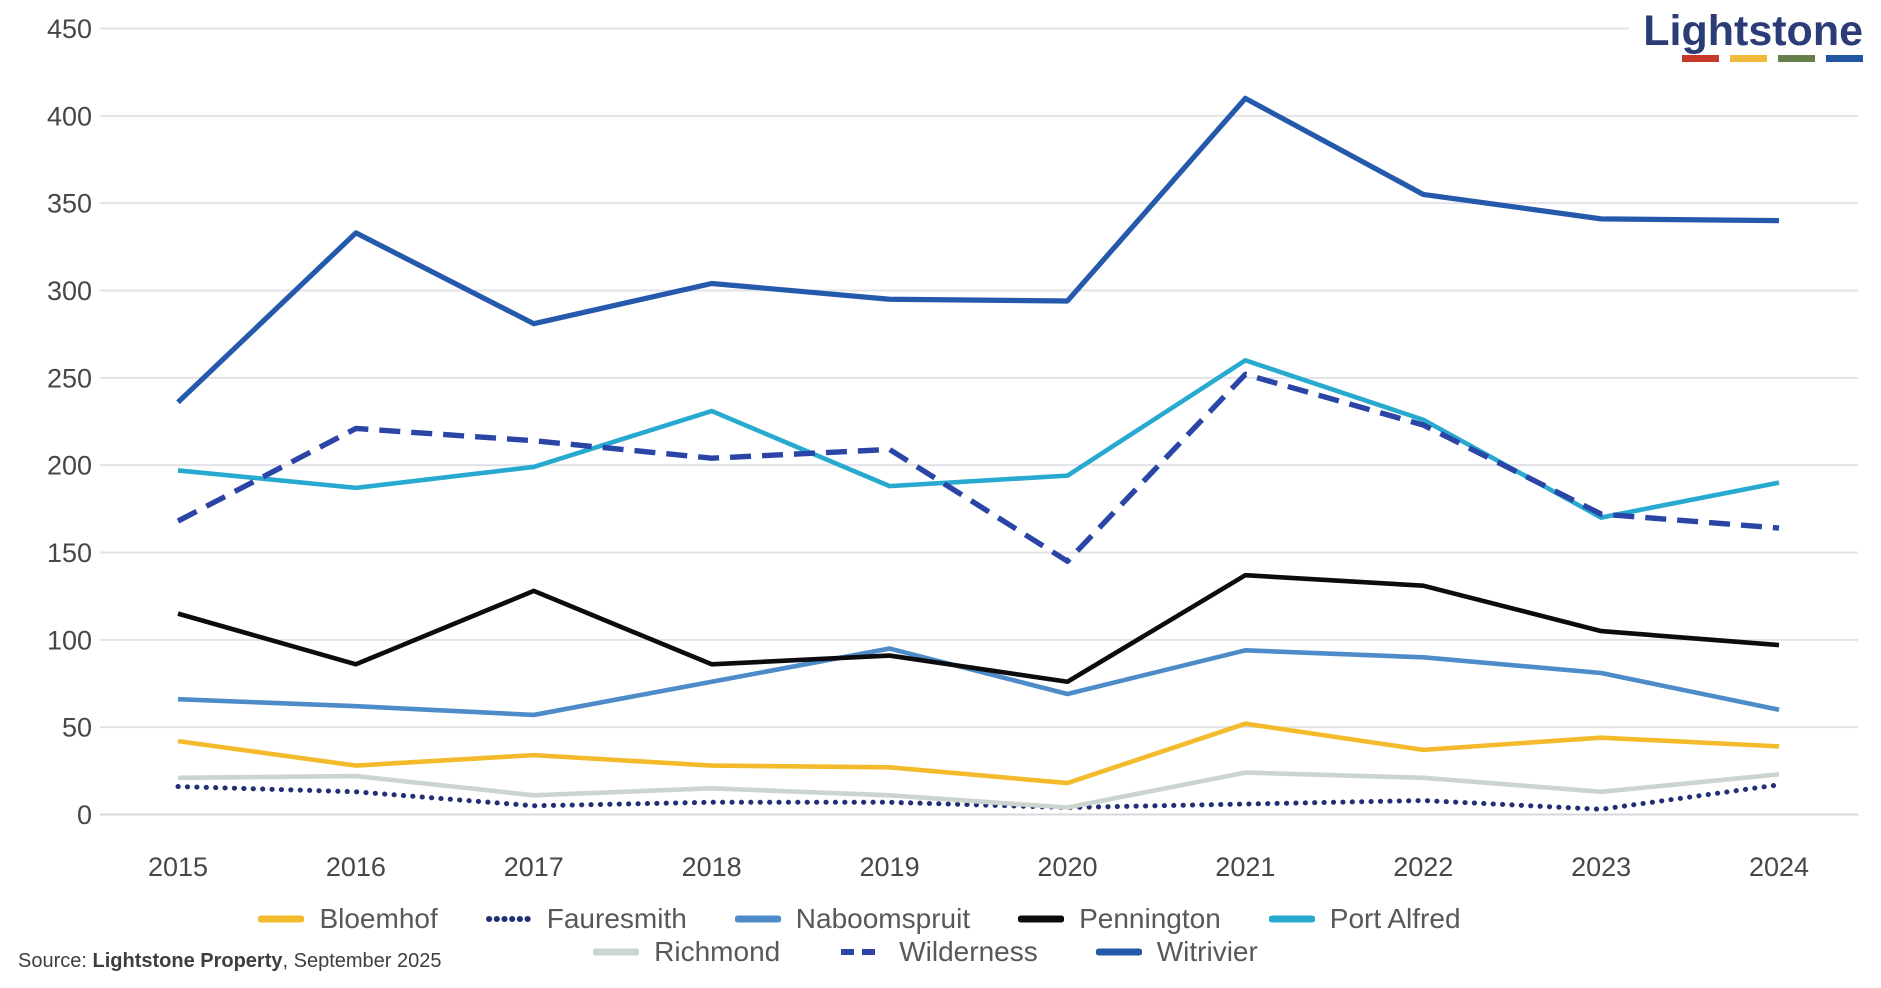  I want to click on logo-underline-bars, so click(1753, 58).